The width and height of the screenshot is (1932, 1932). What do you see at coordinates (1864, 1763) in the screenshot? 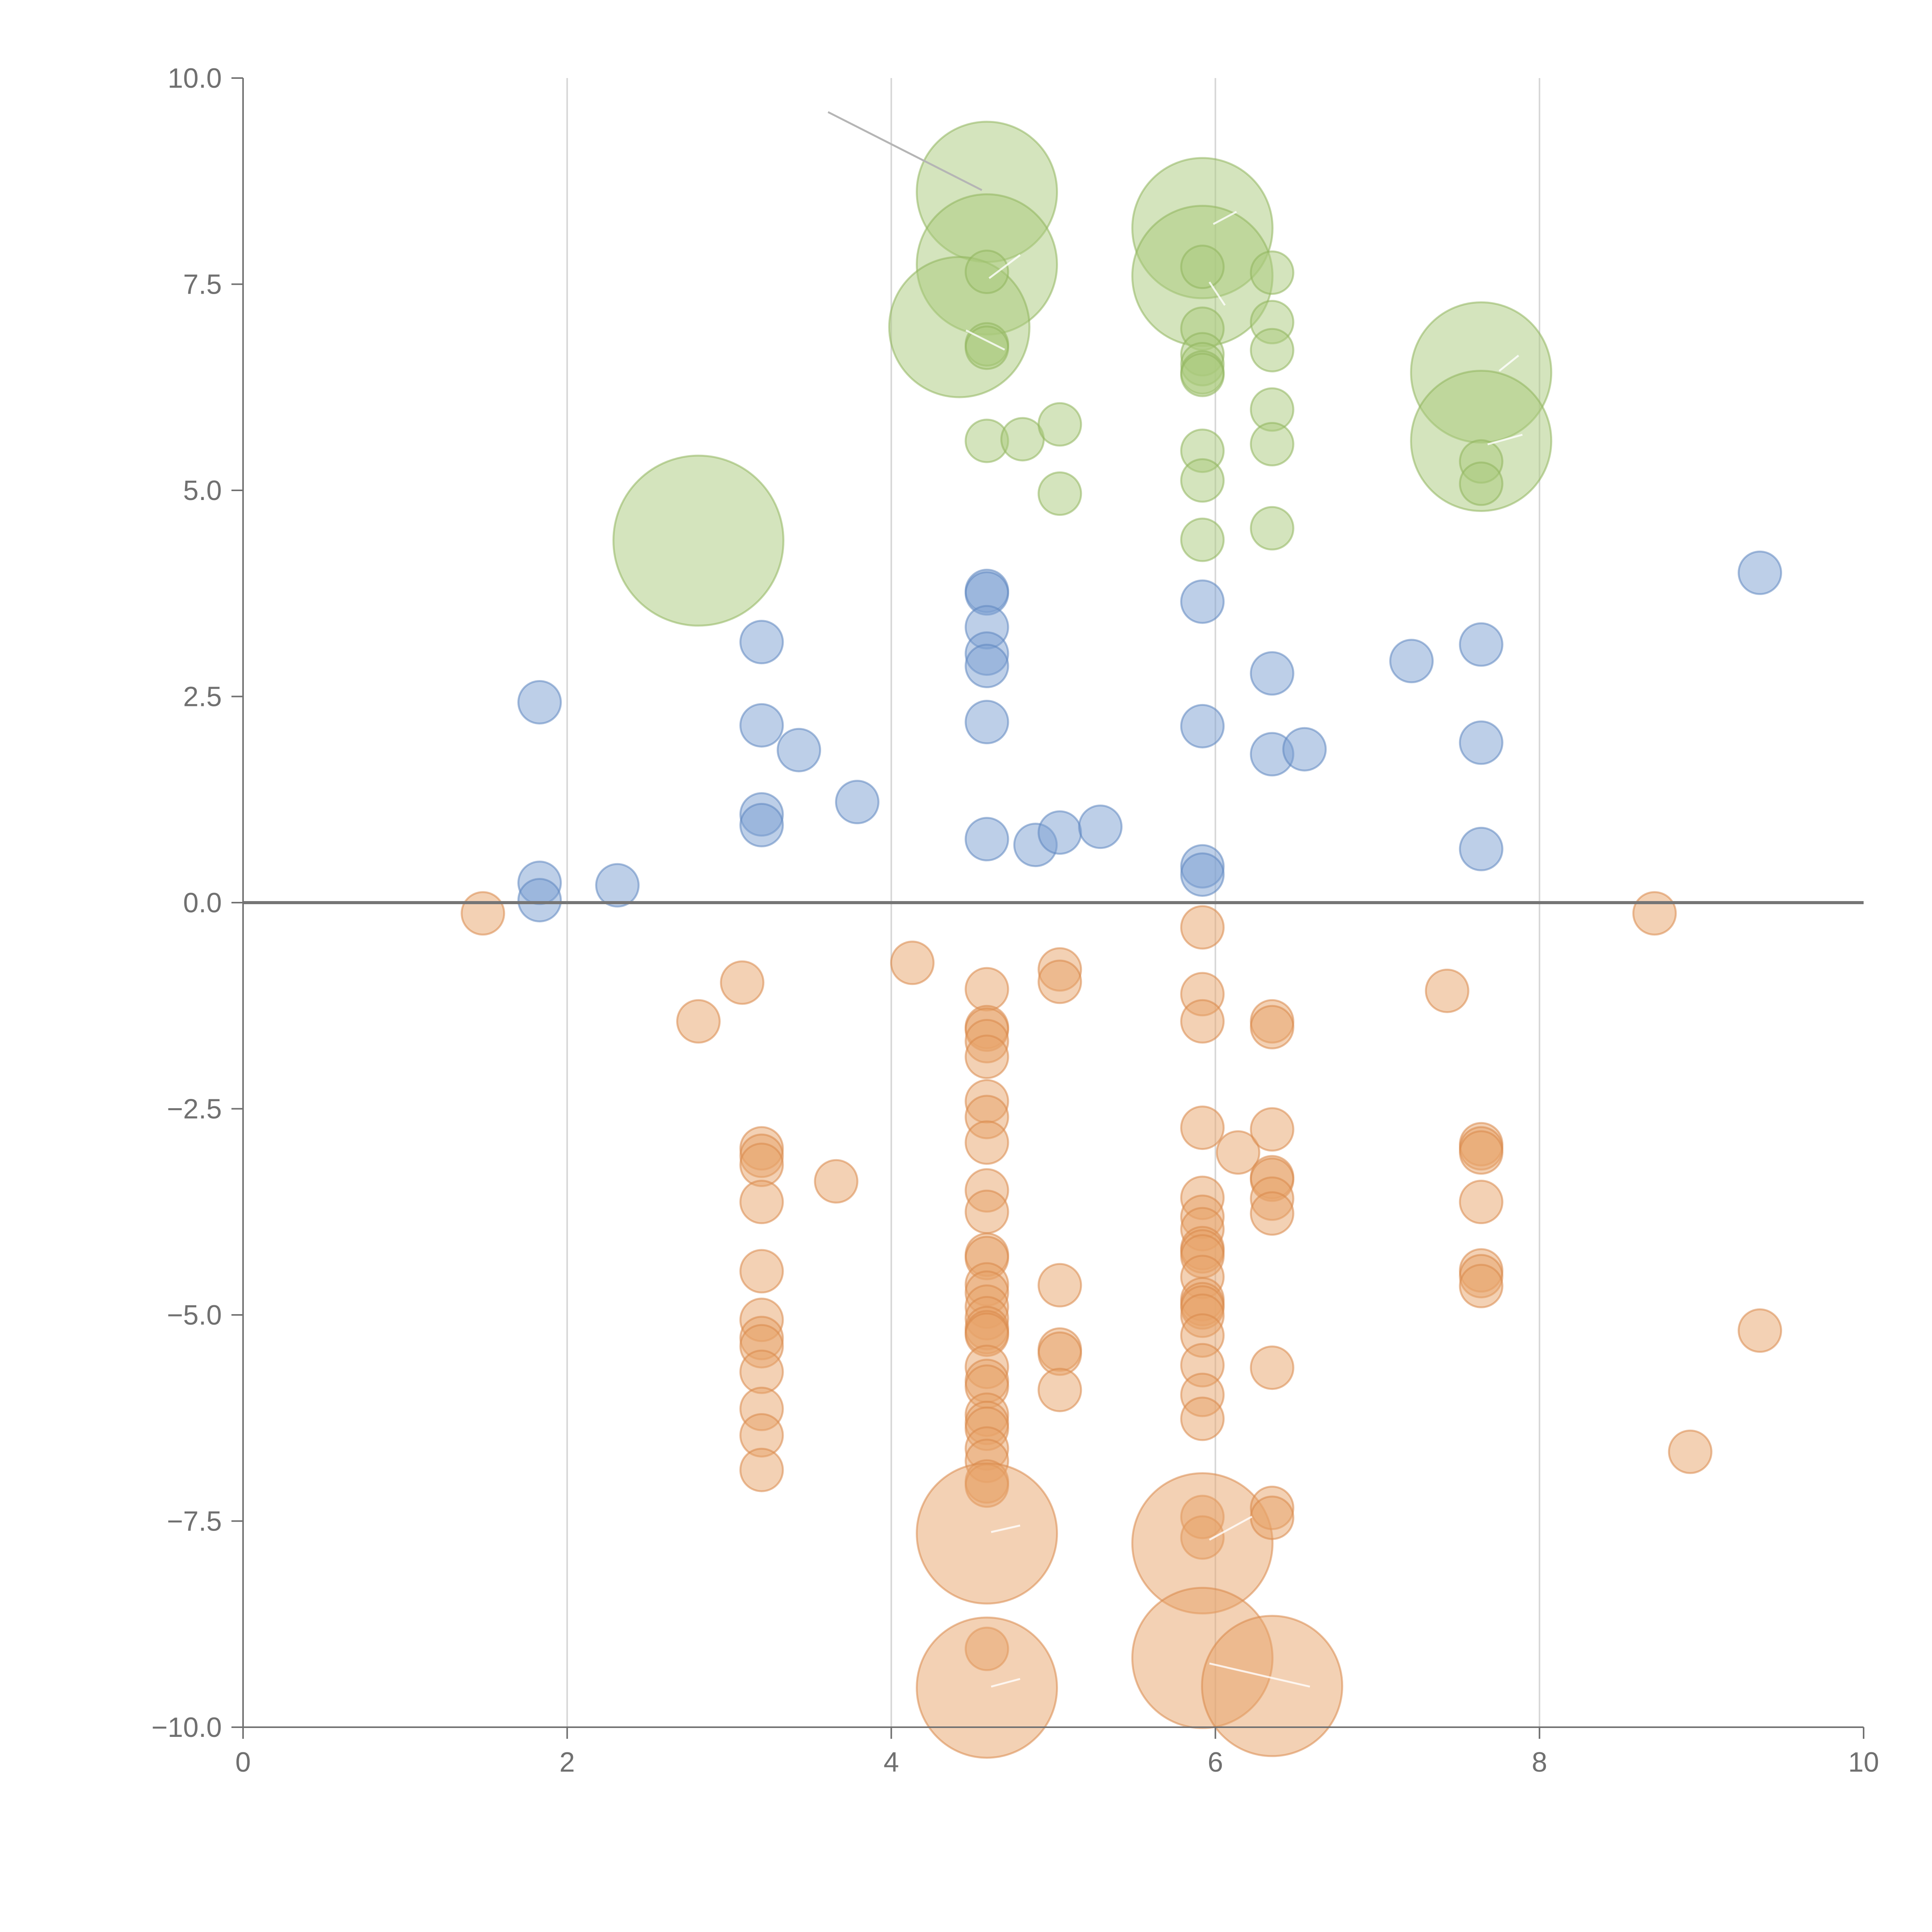
I see `x-tick-label: 10` at bounding box center [1864, 1763].